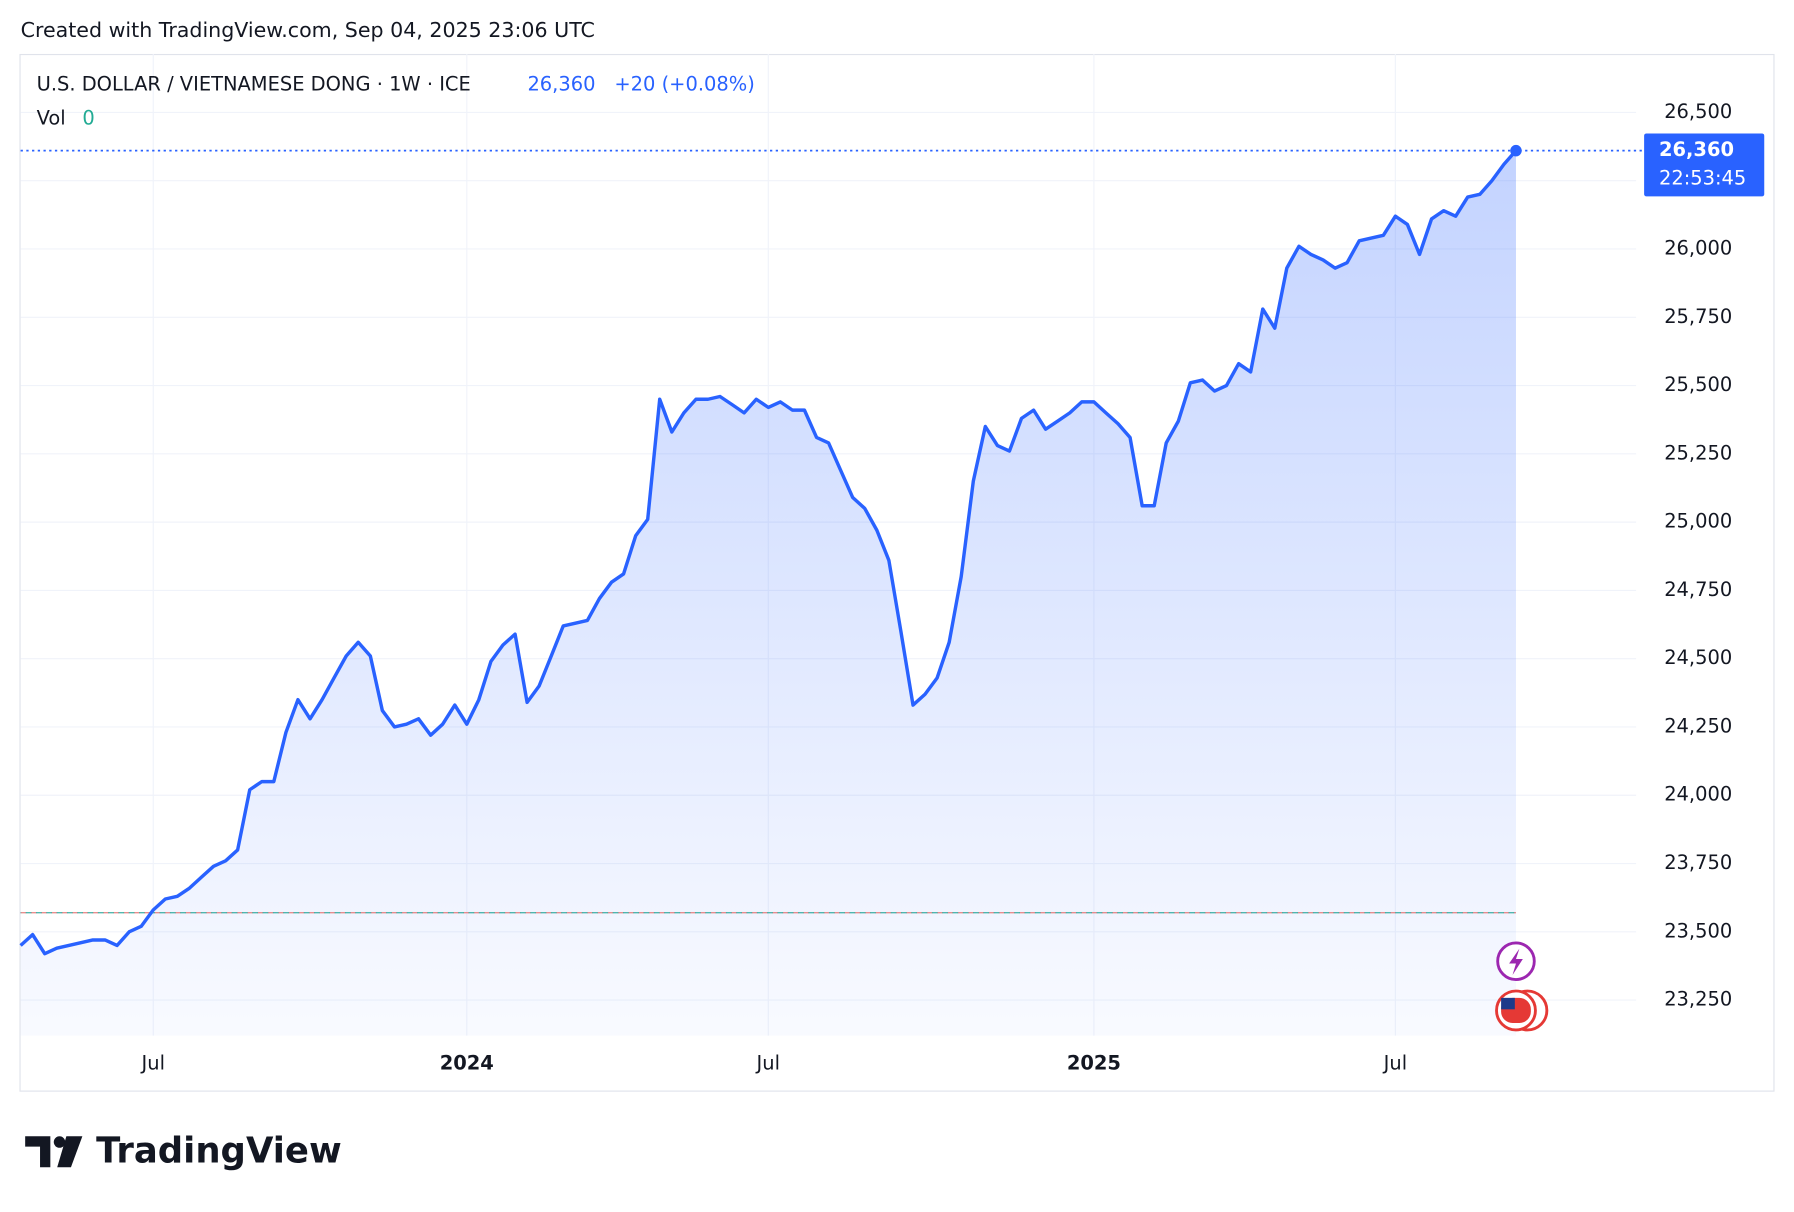  What do you see at coordinates (1698, 111) in the screenshot?
I see `y-tick-label: 26,500` at bounding box center [1698, 111].